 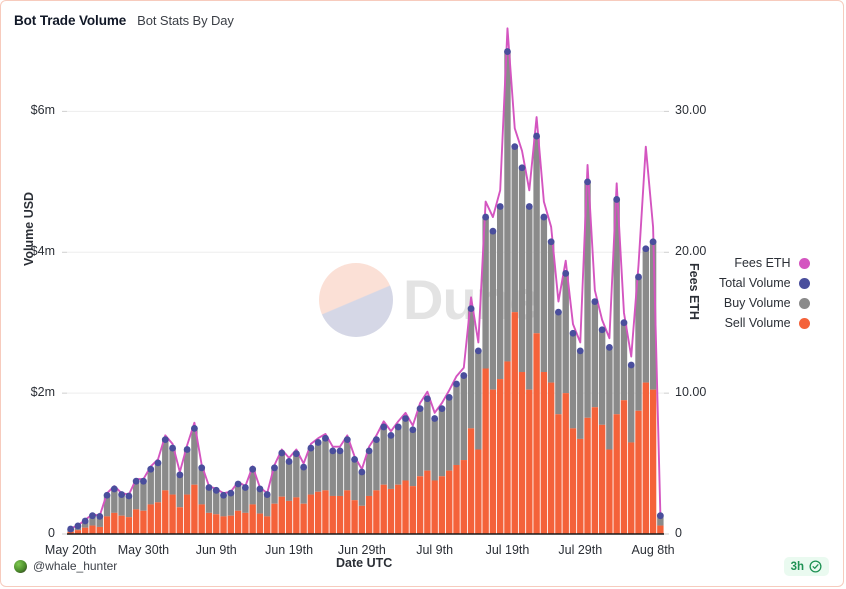 I want to click on x-tick-label: Aug 8th, so click(x=653, y=550).